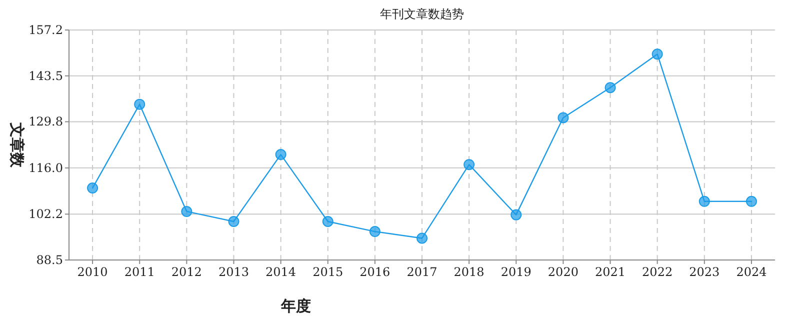 The height and width of the screenshot is (330, 798). I want to click on x-tick-label: 2020, so click(563, 272).